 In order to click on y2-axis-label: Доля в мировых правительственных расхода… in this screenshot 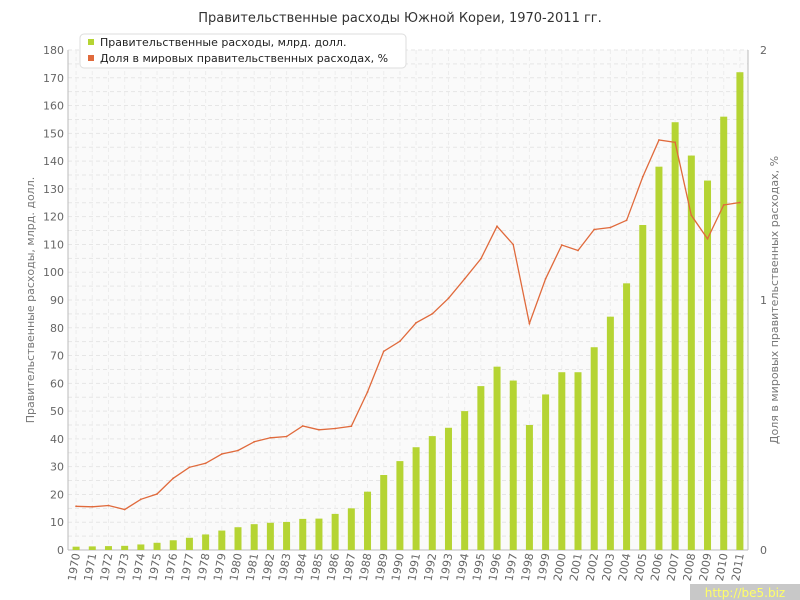, I will do `click(774, 300)`.